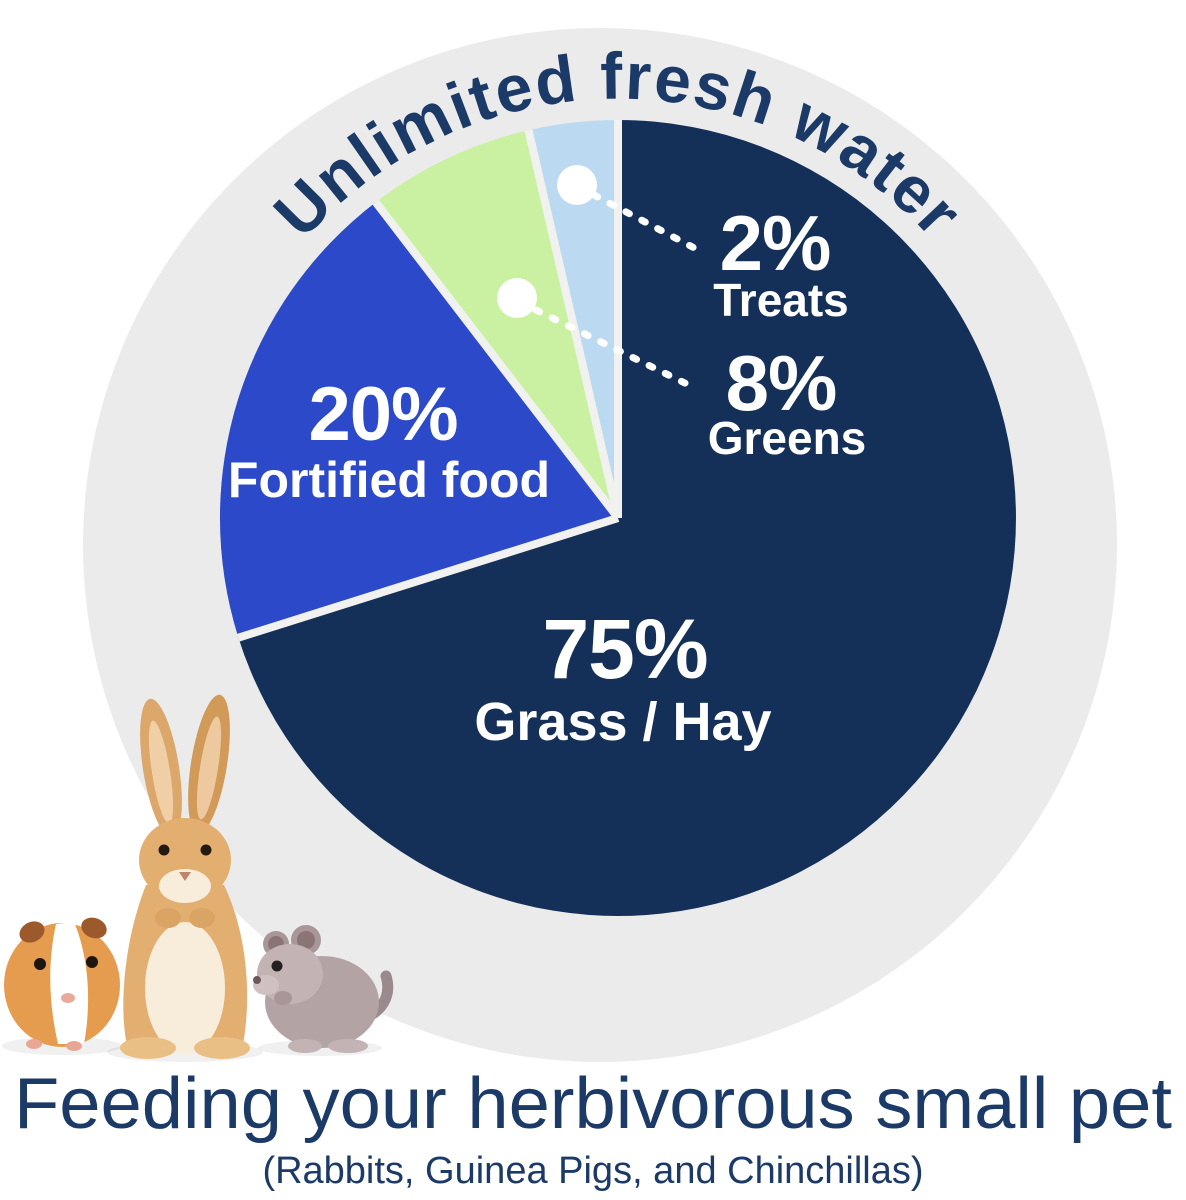  What do you see at coordinates (382, 414) in the screenshot?
I see `fortified-food-percent: 20%` at bounding box center [382, 414].